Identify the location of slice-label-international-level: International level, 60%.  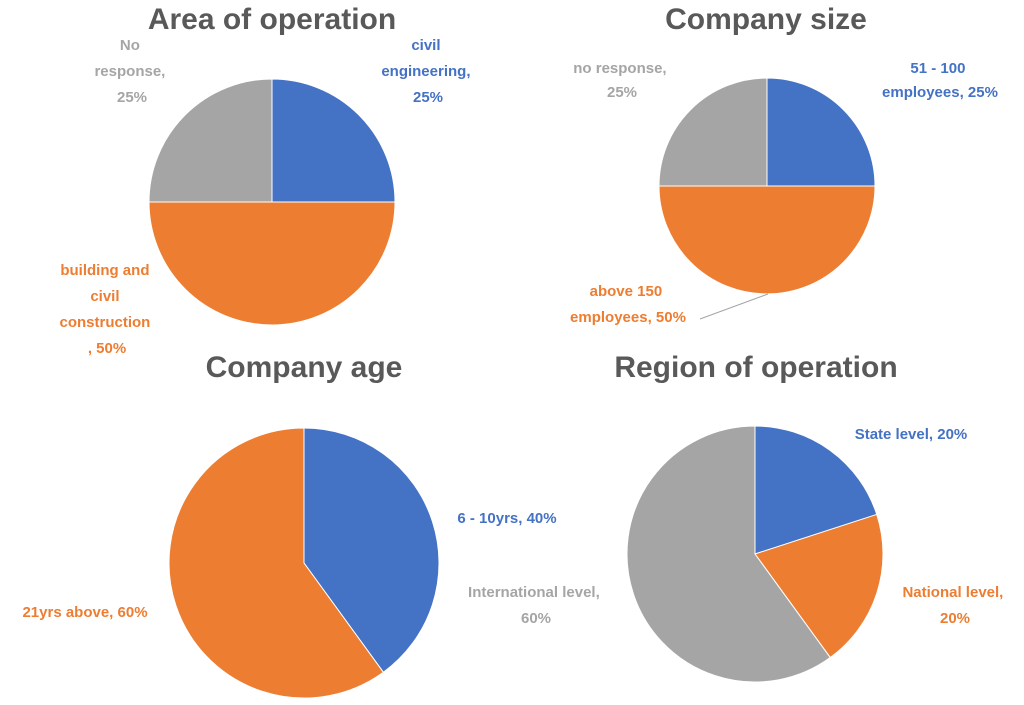
(536, 605).